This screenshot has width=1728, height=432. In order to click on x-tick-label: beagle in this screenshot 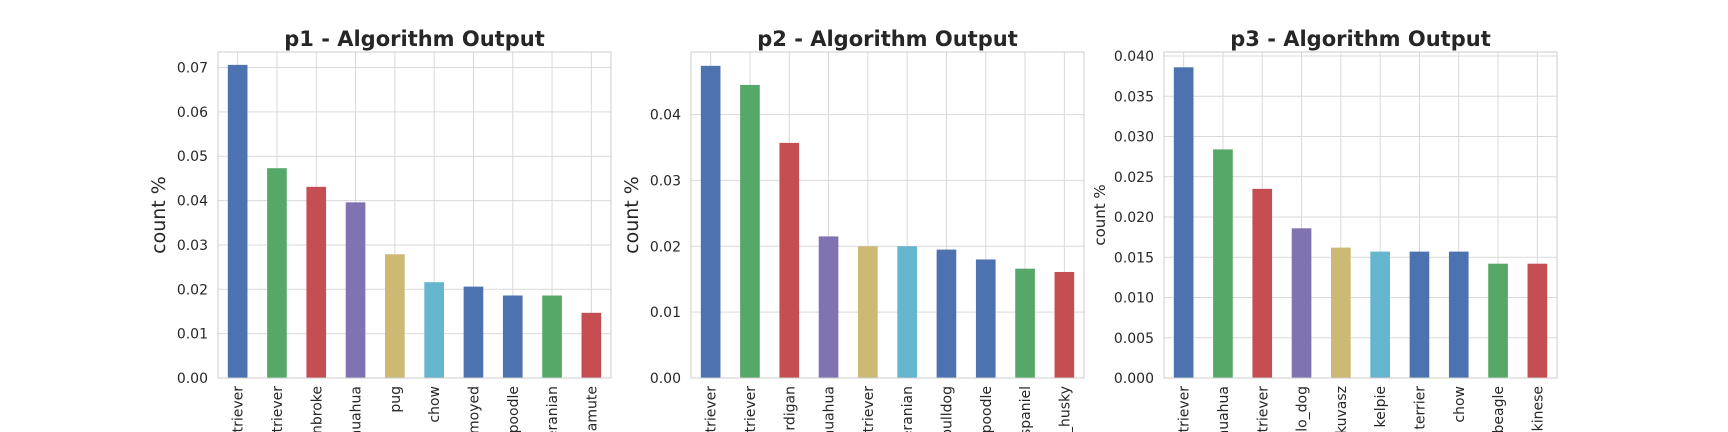, I will do `click(1499, 409)`.